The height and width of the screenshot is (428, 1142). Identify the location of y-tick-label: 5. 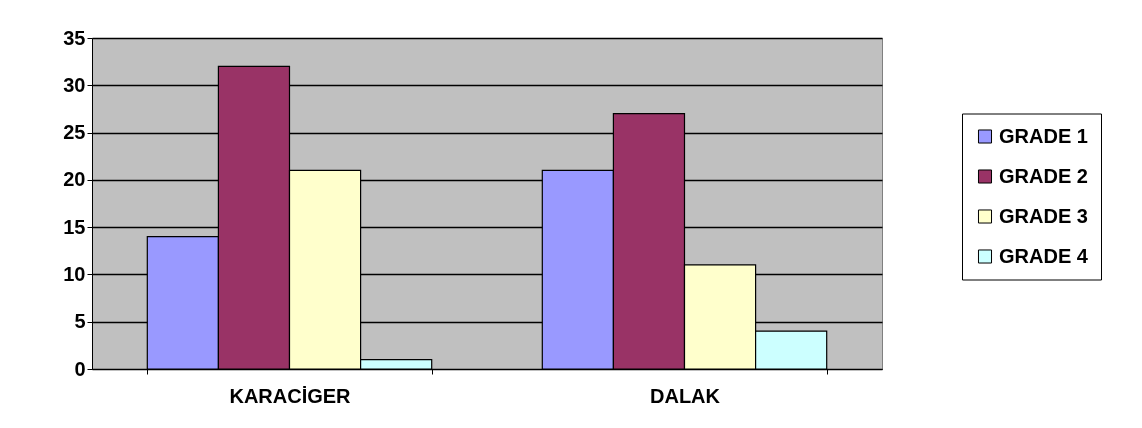
(80, 321).